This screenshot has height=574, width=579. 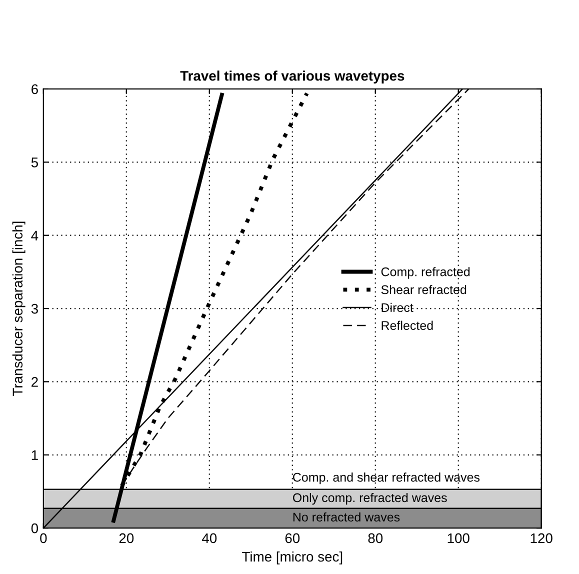 What do you see at coordinates (34, 309) in the screenshot?
I see `y-tick-label: 3` at bounding box center [34, 309].